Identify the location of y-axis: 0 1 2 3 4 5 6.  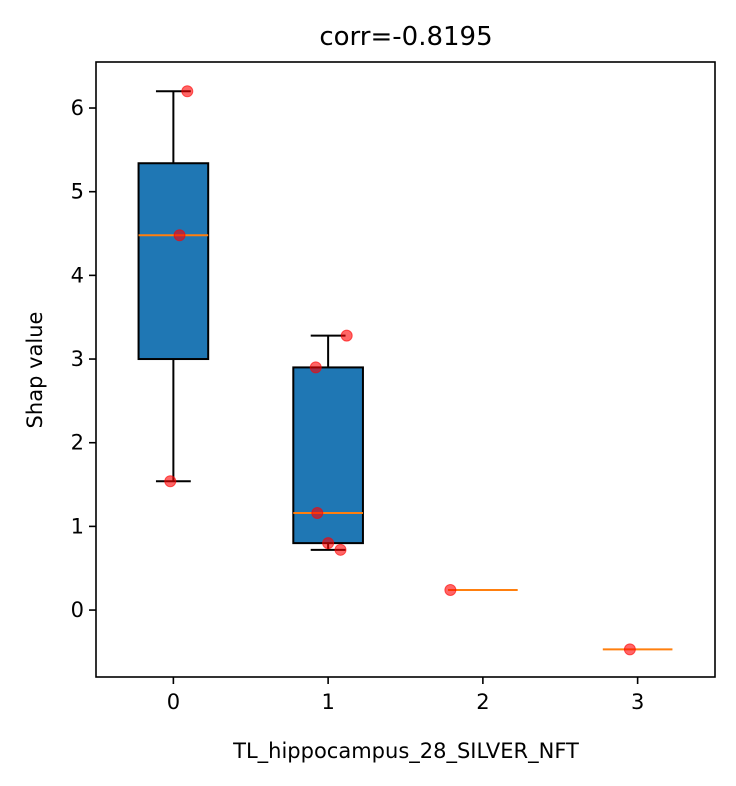
(83, 359).